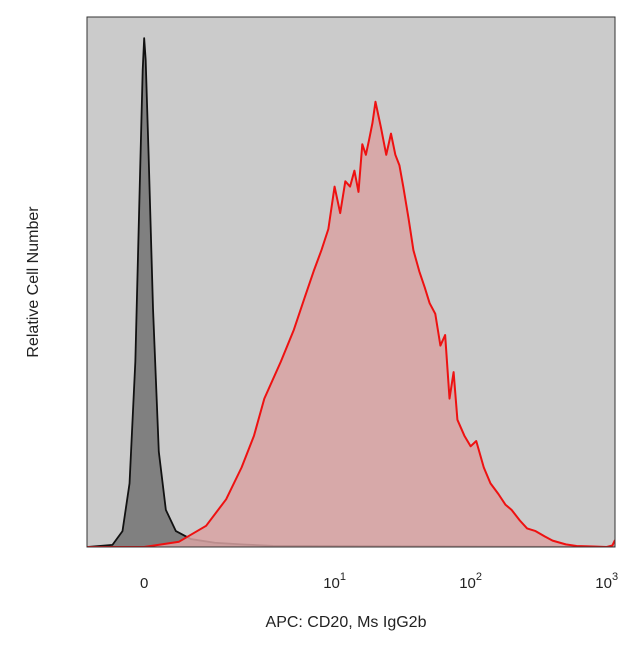 The image size is (640, 648). What do you see at coordinates (346, 622) in the screenshot?
I see `x-axis-title: APC: CD20, Ms IgG2b` at bounding box center [346, 622].